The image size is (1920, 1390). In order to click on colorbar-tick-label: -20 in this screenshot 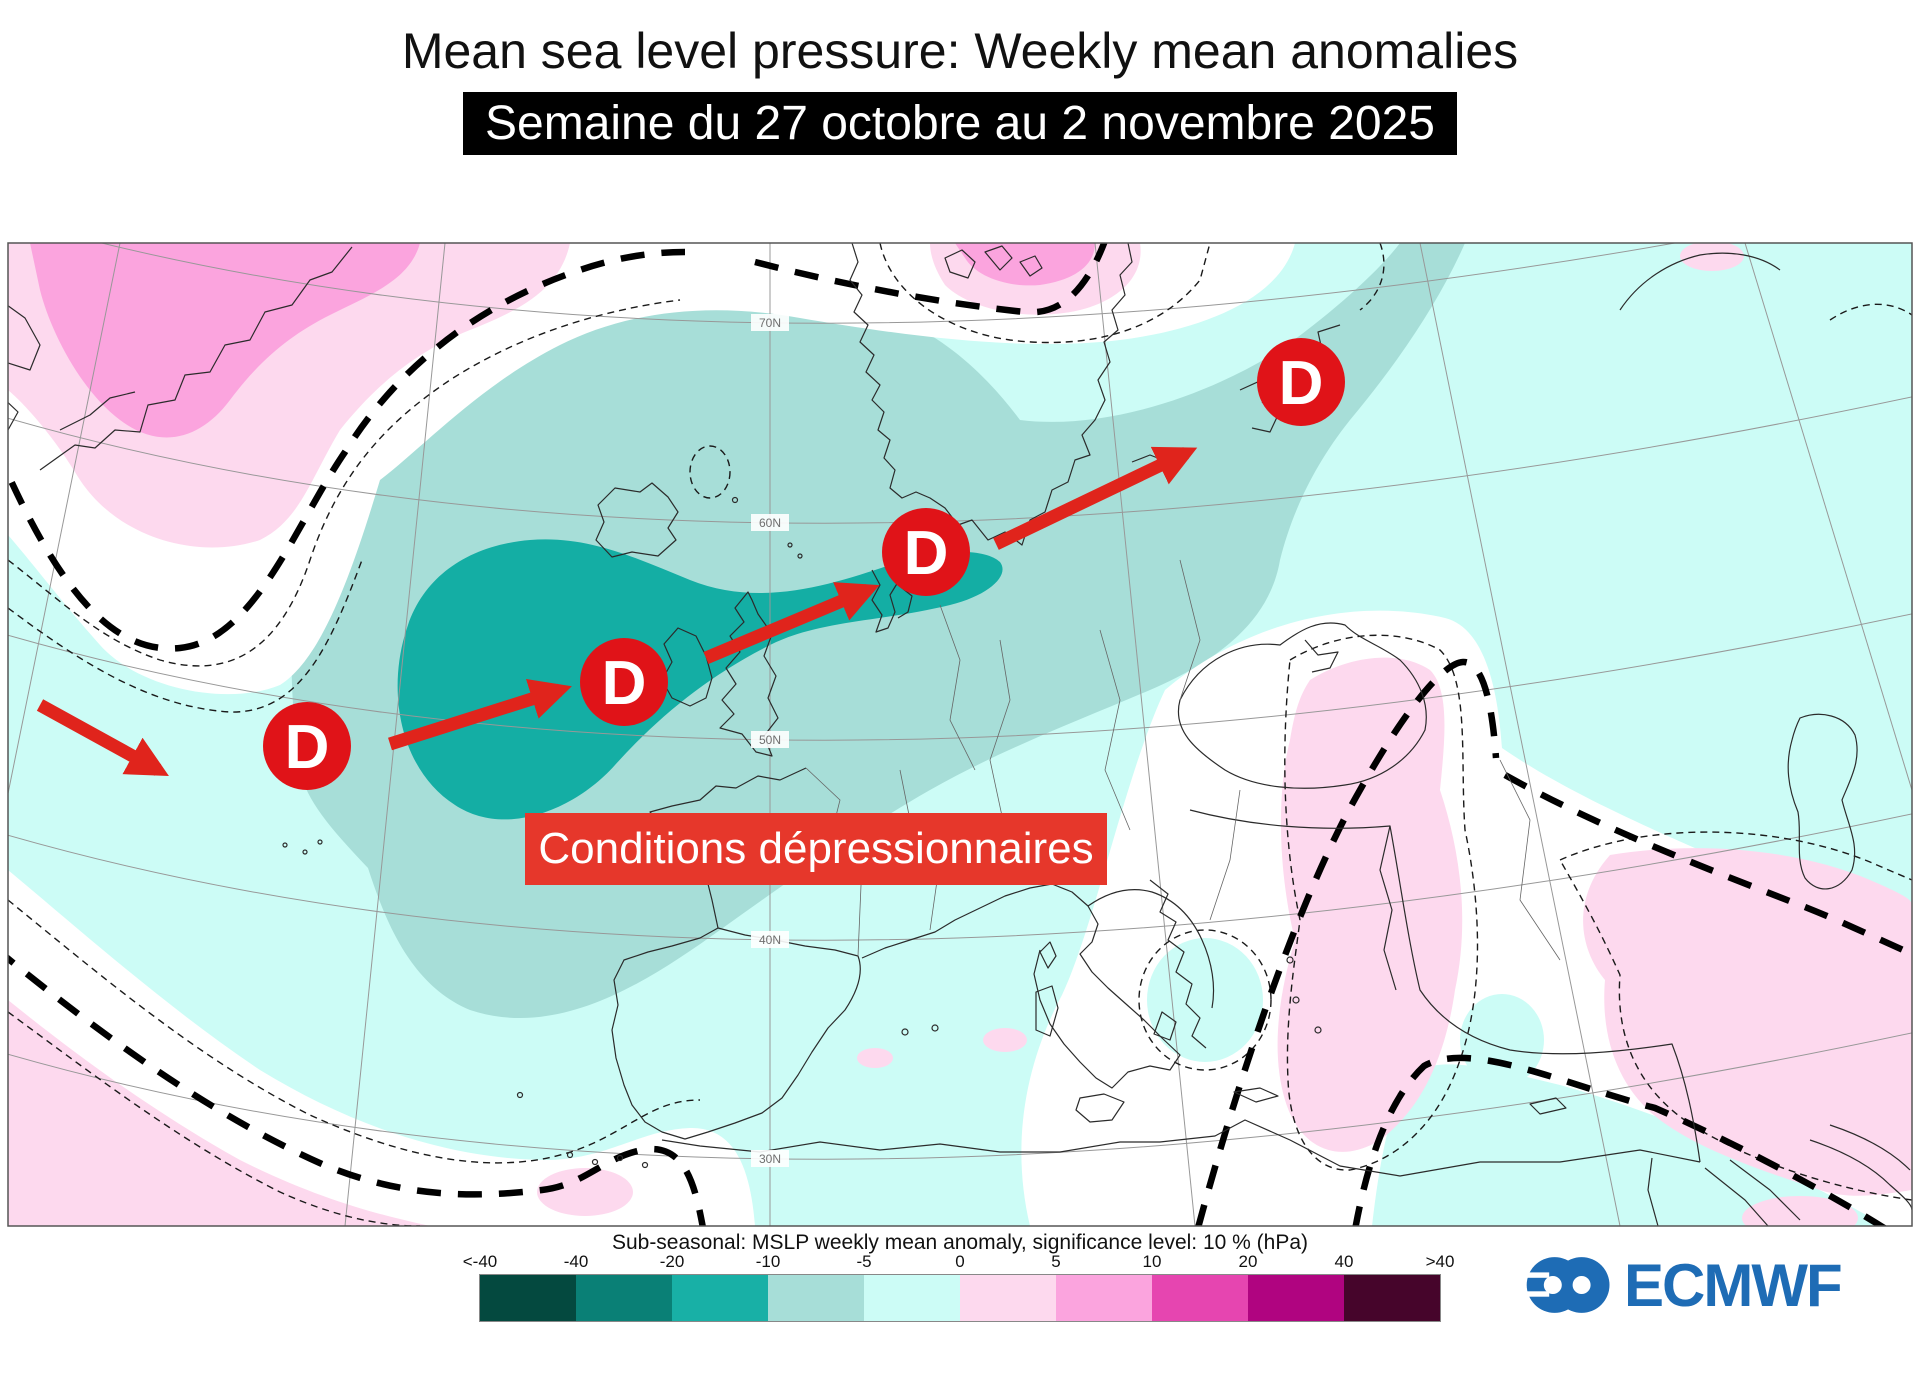, I will do `click(672, 1261)`.